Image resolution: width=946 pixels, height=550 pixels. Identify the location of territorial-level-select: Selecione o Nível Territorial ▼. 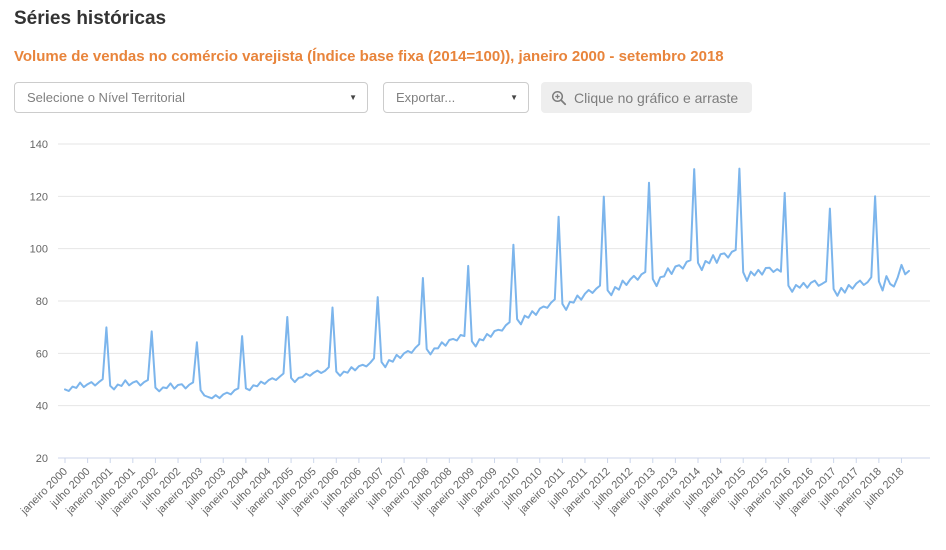
(191, 97).